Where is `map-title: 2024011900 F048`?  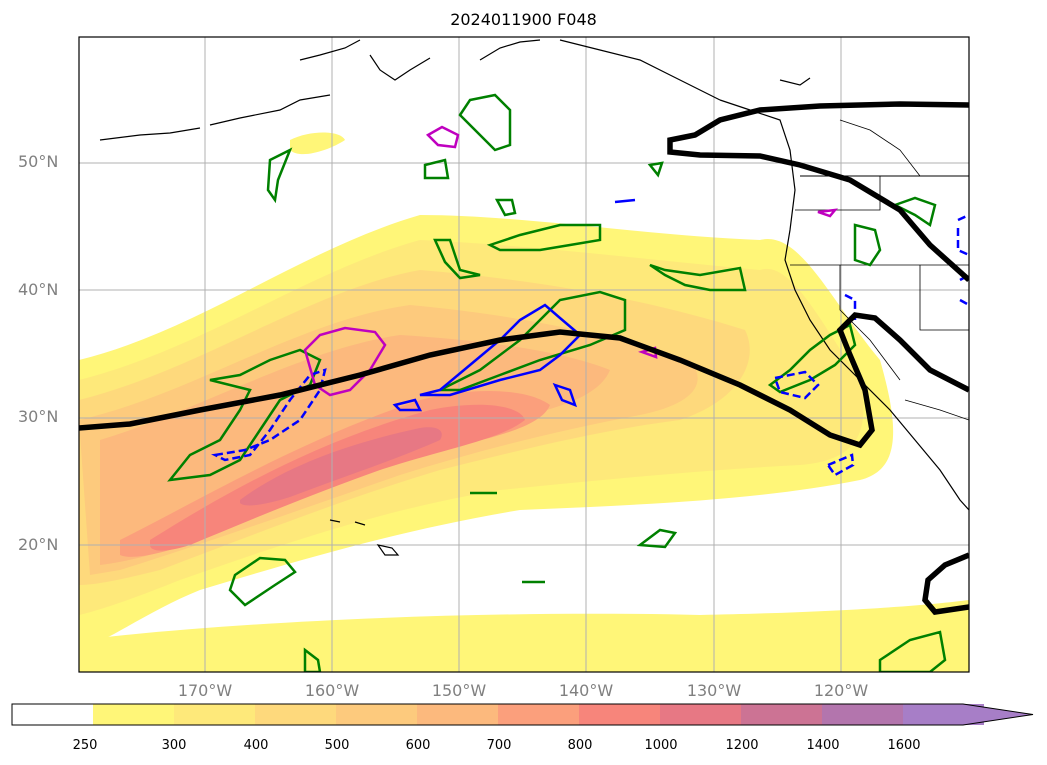 map-title: 2024011900 F048 is located at coordinates (523, 19).